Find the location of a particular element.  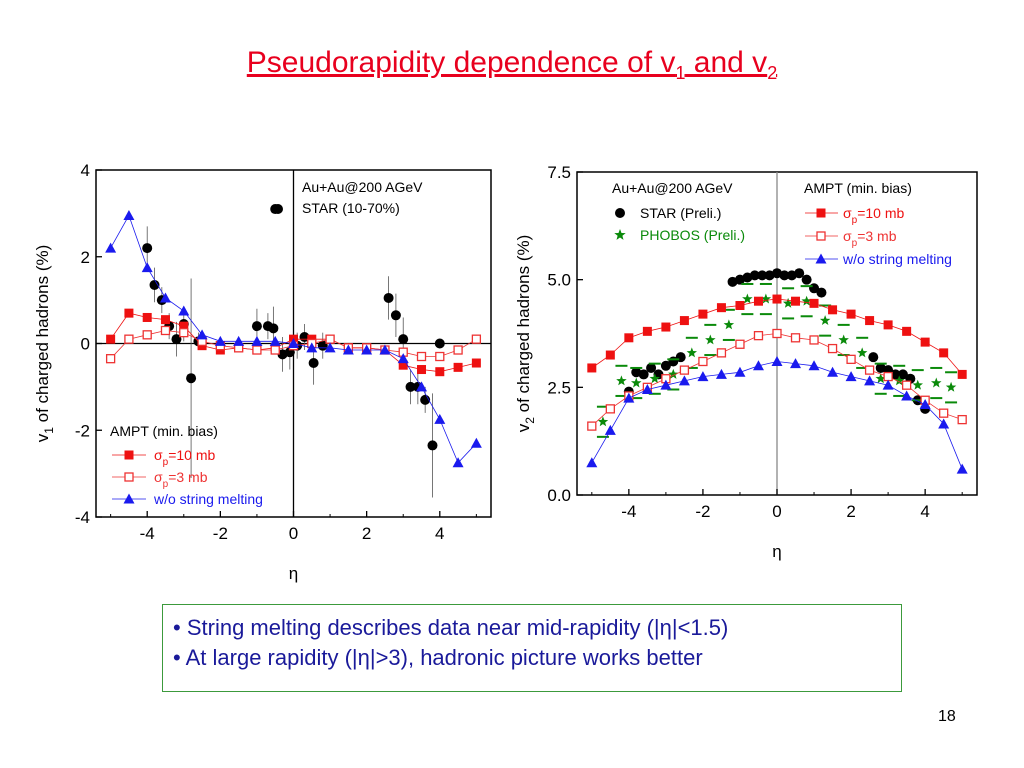

y-tick-label: 0.0 is located at coordinates (559, 495).